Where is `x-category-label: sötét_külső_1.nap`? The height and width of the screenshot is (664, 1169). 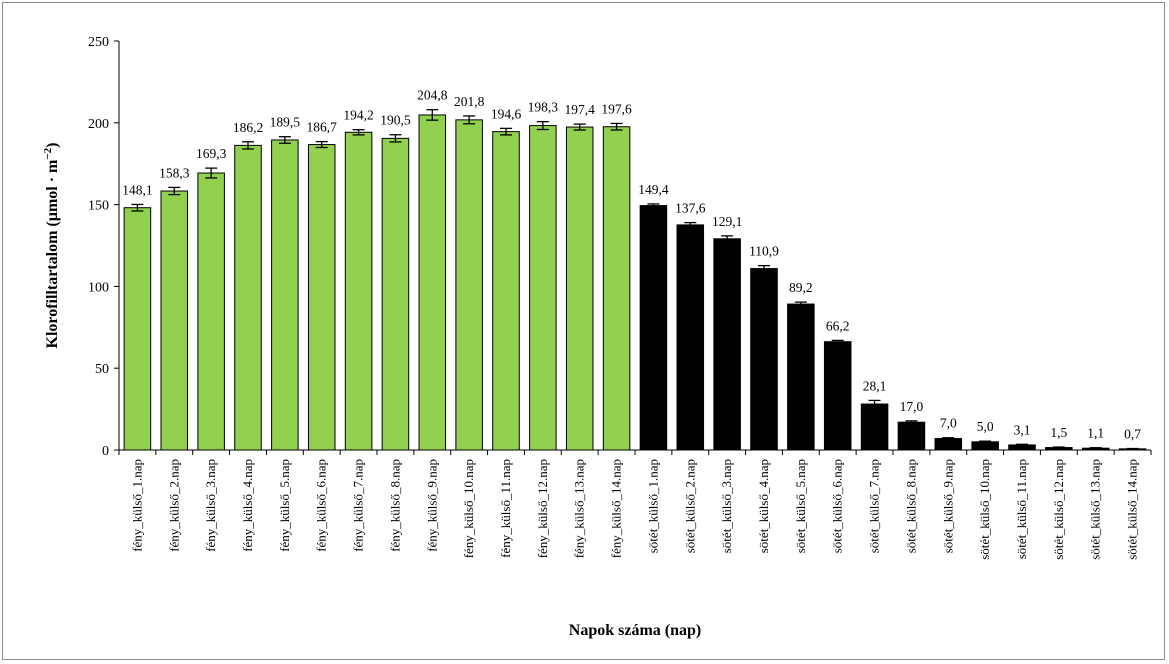
x-category-label: sötét_külső_1.nap is located at coordinates (652, 506).